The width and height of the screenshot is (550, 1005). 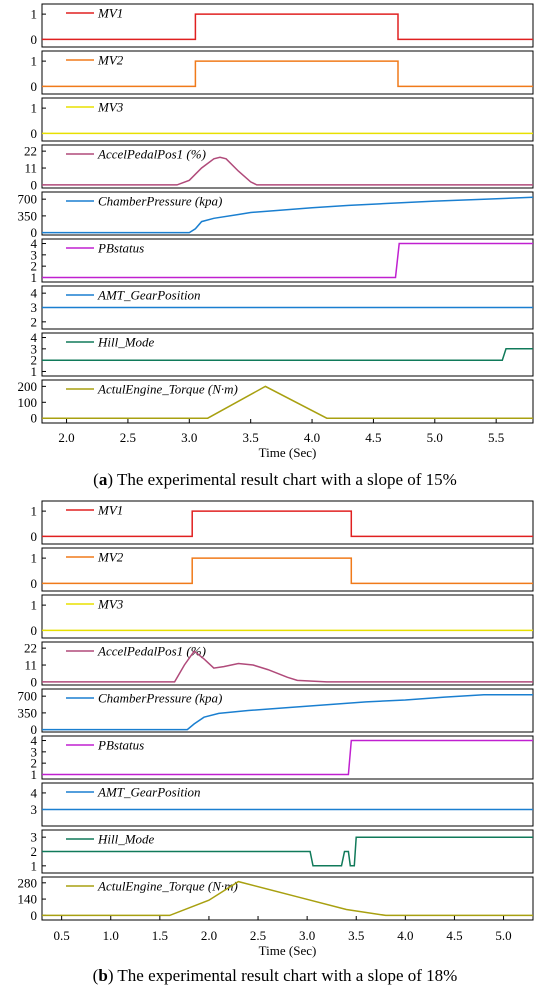 I want to click on x-tick-label: 3.0, so click(x=307, y=935).